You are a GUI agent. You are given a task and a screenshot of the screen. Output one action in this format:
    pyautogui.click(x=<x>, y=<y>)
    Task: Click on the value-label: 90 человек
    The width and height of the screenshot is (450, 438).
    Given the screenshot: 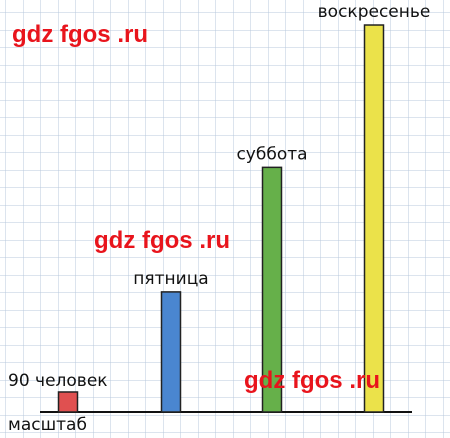 What is the action you would take?
    pyautogui.click(x=58, y=381)
    